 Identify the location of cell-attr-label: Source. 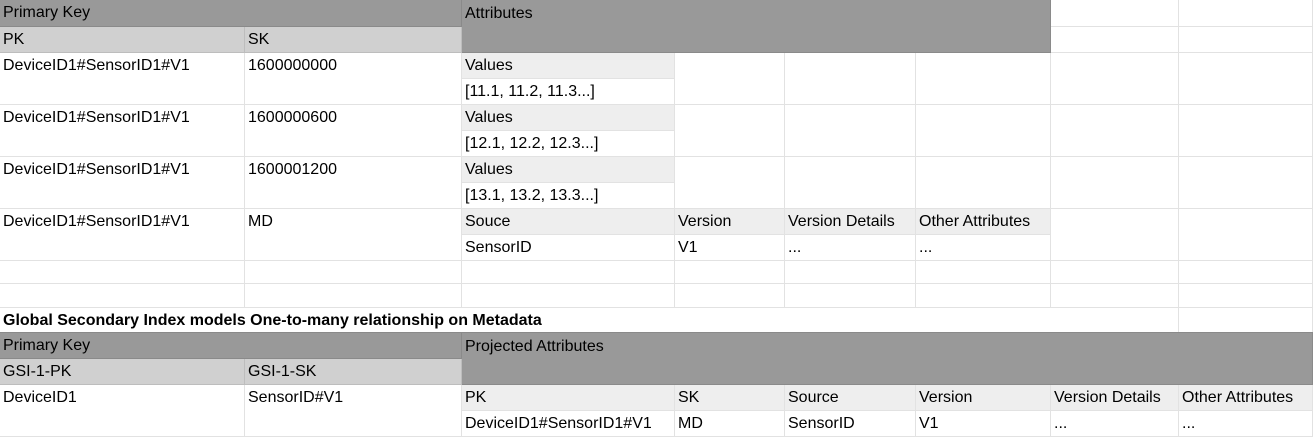
(850, 398).